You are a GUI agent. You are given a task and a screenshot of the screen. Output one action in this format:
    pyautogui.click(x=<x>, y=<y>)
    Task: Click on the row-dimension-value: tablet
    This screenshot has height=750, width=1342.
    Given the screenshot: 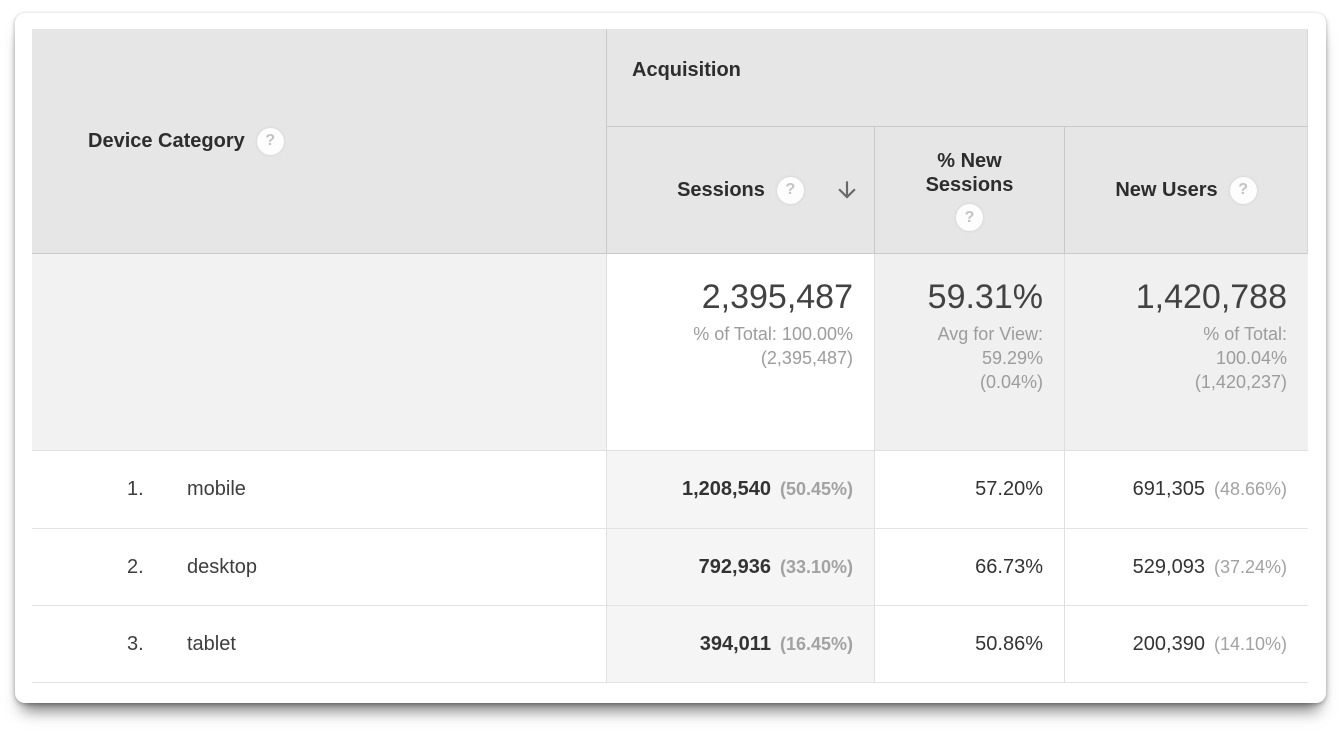 What is the action you would take?
    pyautogui.click(x=211, y=643)
    